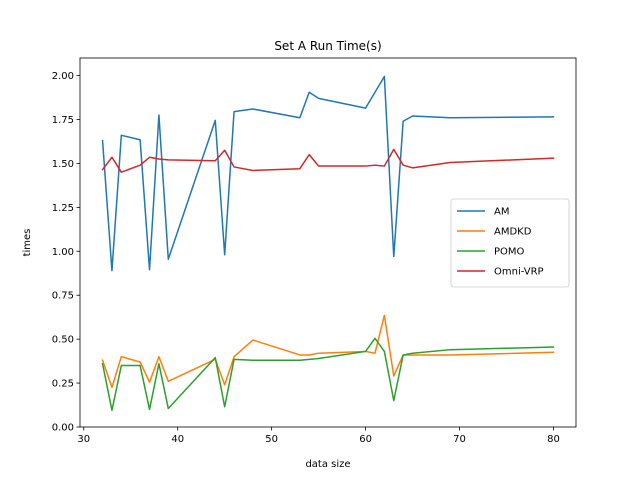  I want to click on legend: AM AMDKD POMO Omni-VRP, so click(510, 243).